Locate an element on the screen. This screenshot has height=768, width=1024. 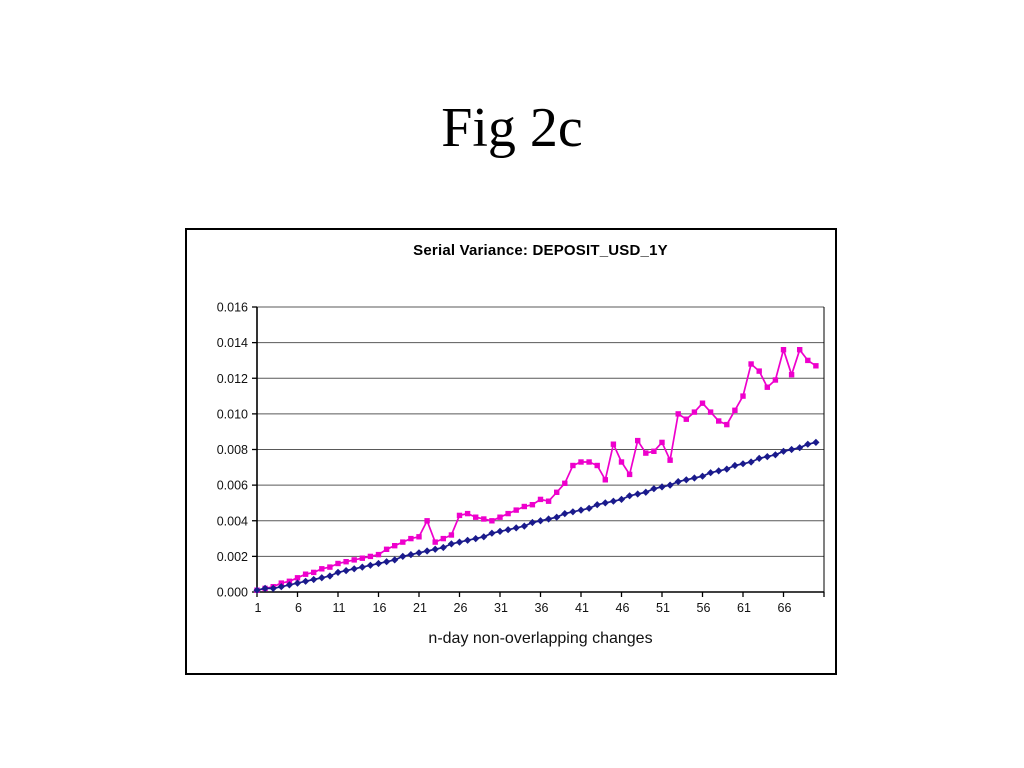
svg-text: 61 is located at coordinates (744, 608).